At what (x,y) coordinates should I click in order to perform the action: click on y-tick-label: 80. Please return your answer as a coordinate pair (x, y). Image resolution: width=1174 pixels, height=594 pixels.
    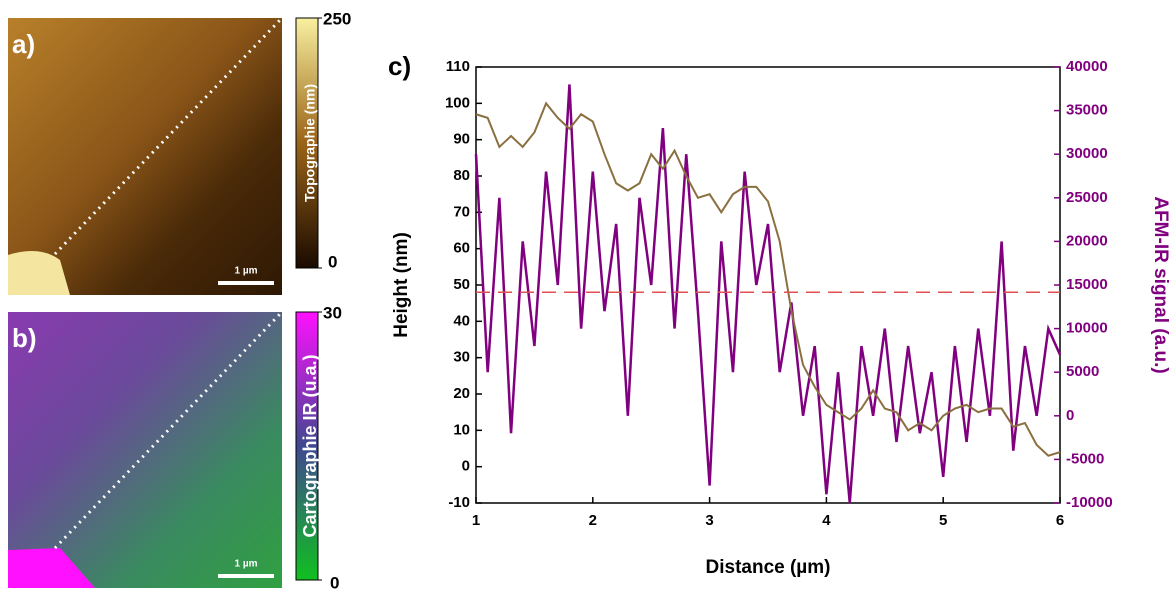
    Looking at the image, I should click on (461, 175).